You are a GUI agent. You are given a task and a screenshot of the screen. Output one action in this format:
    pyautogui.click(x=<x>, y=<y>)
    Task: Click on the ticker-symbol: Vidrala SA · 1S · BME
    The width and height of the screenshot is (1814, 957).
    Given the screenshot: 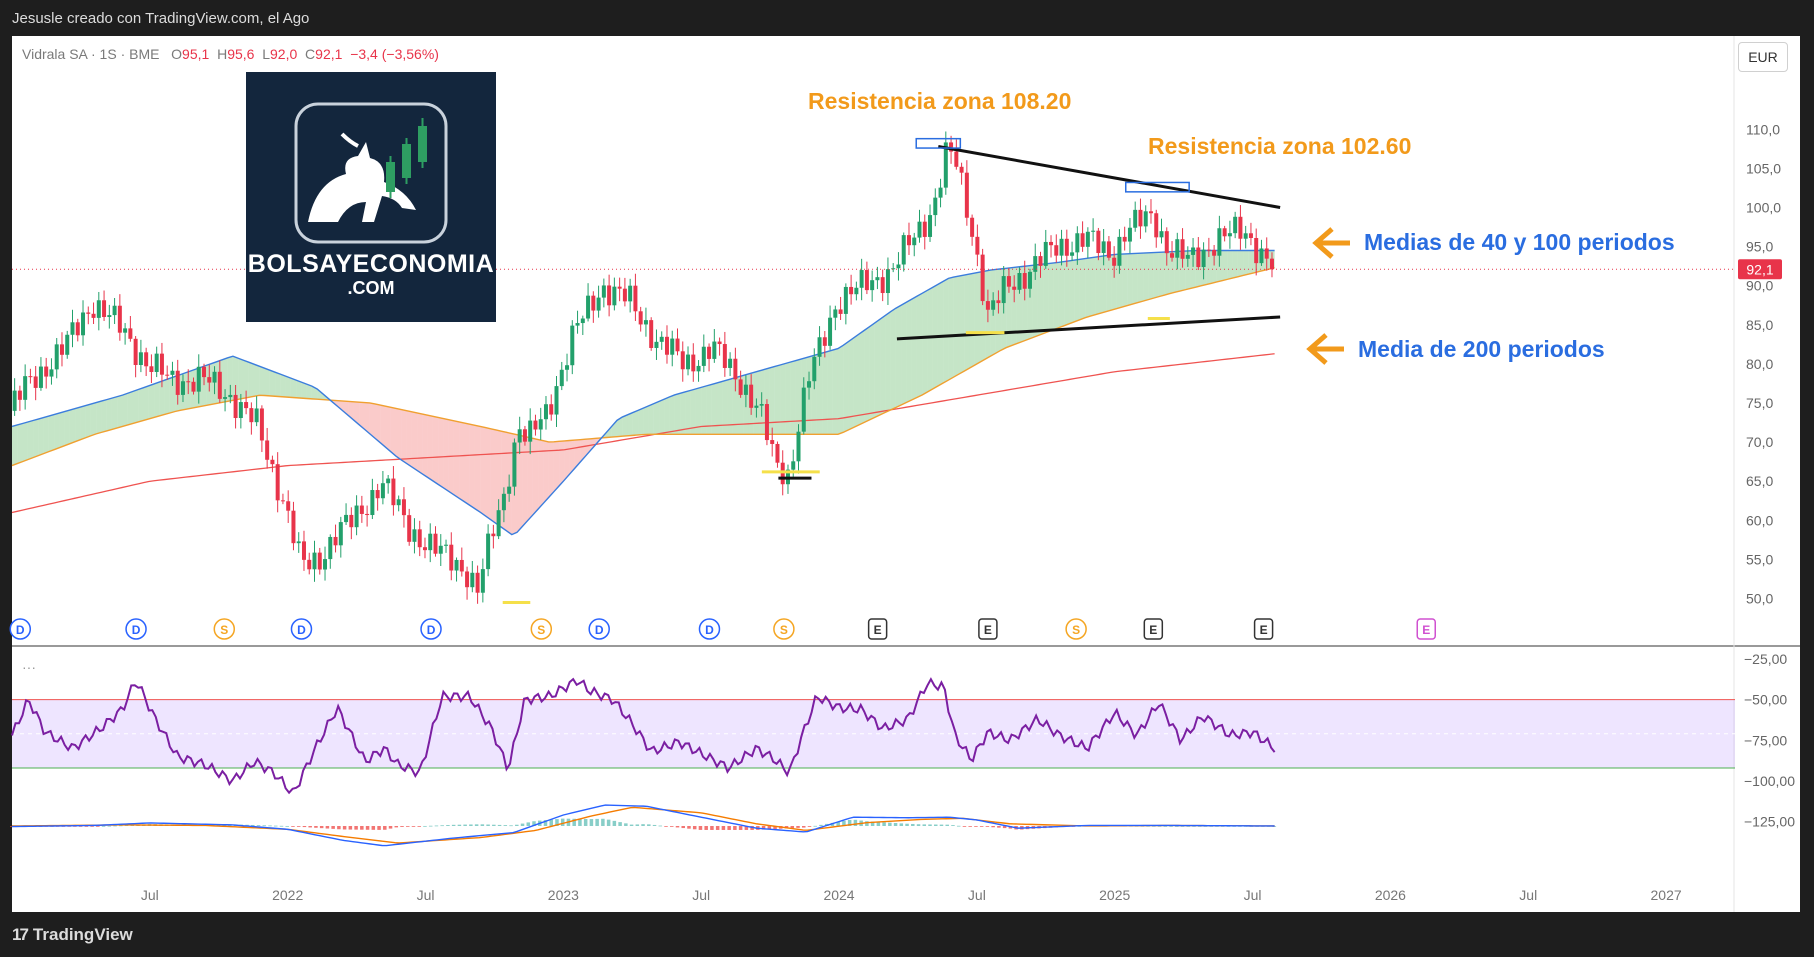 What is the action you would take?
    pyautogui.click(x=91, y=54)
    